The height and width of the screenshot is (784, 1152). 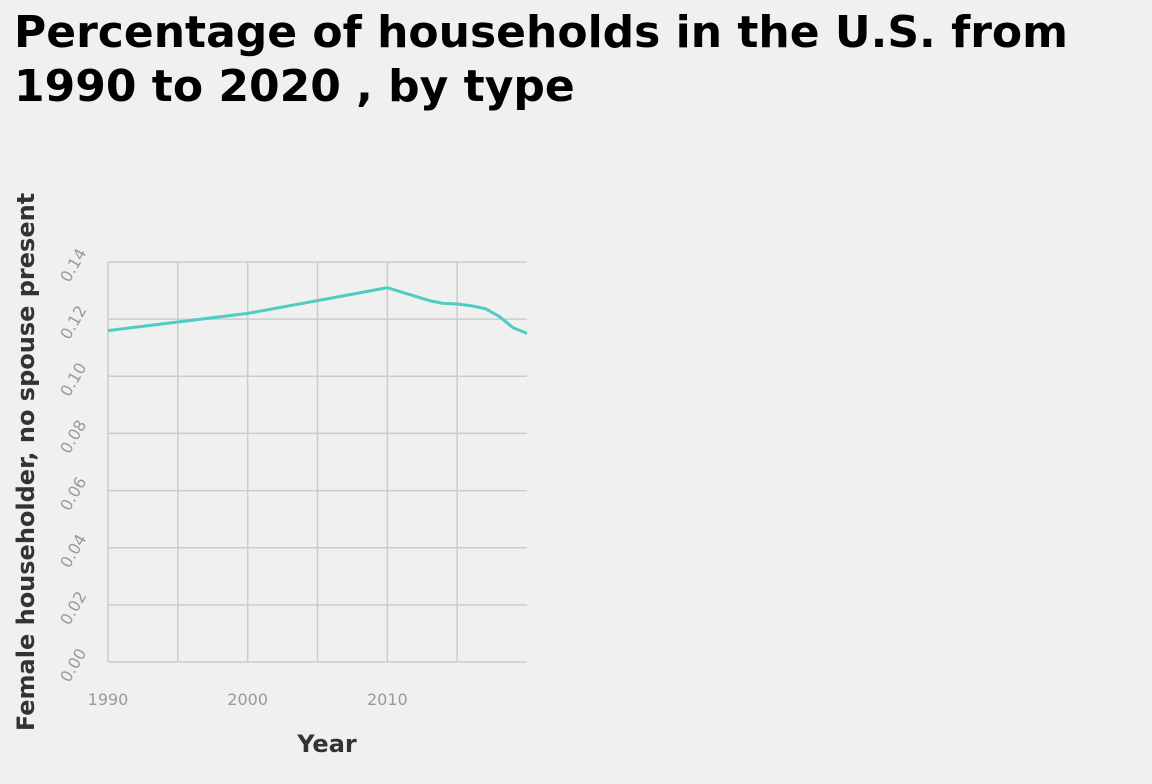 I want to click on x-axis-title: Year, so click(x=326, y=744).